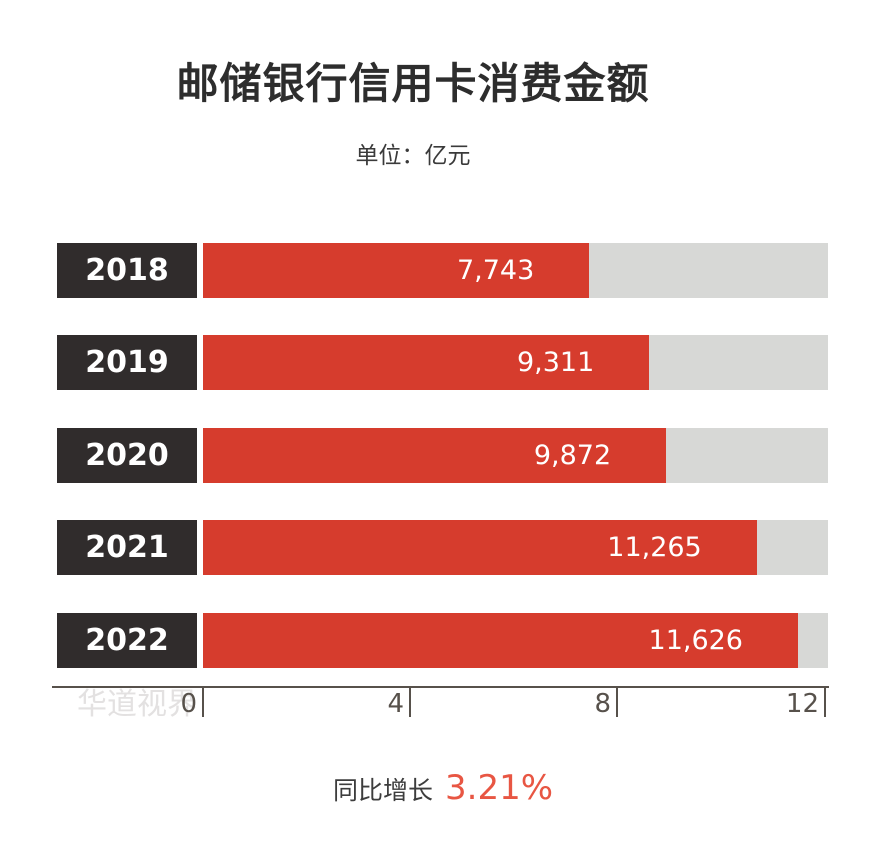 Image resolution: width=886 pixels, height=856 pixels. What do you see at coordinates (413, 156) in the screenshot?
I see `chart-subtitle: 单位：亿元` at bounding box center [413, 156].